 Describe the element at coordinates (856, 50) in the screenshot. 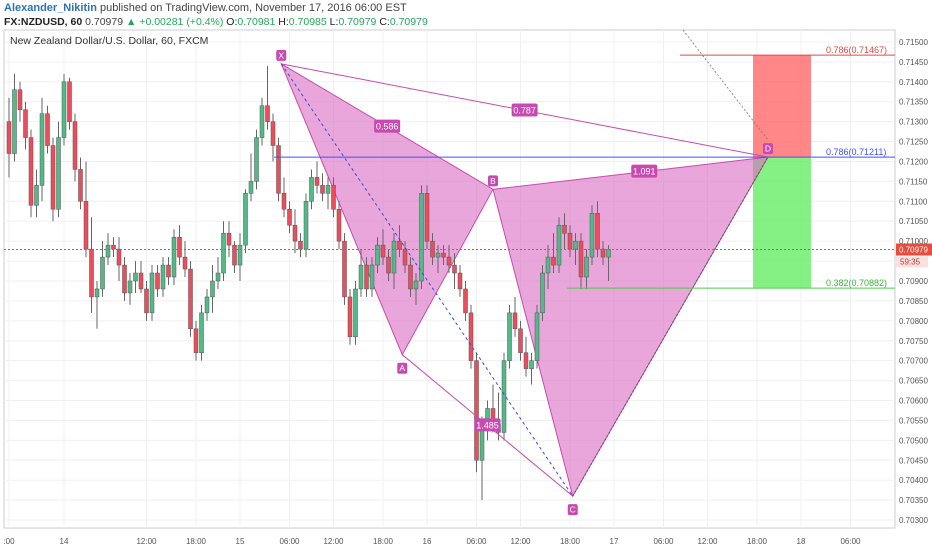

I see `level-top-label: 0.786(0.71467)` at that location.